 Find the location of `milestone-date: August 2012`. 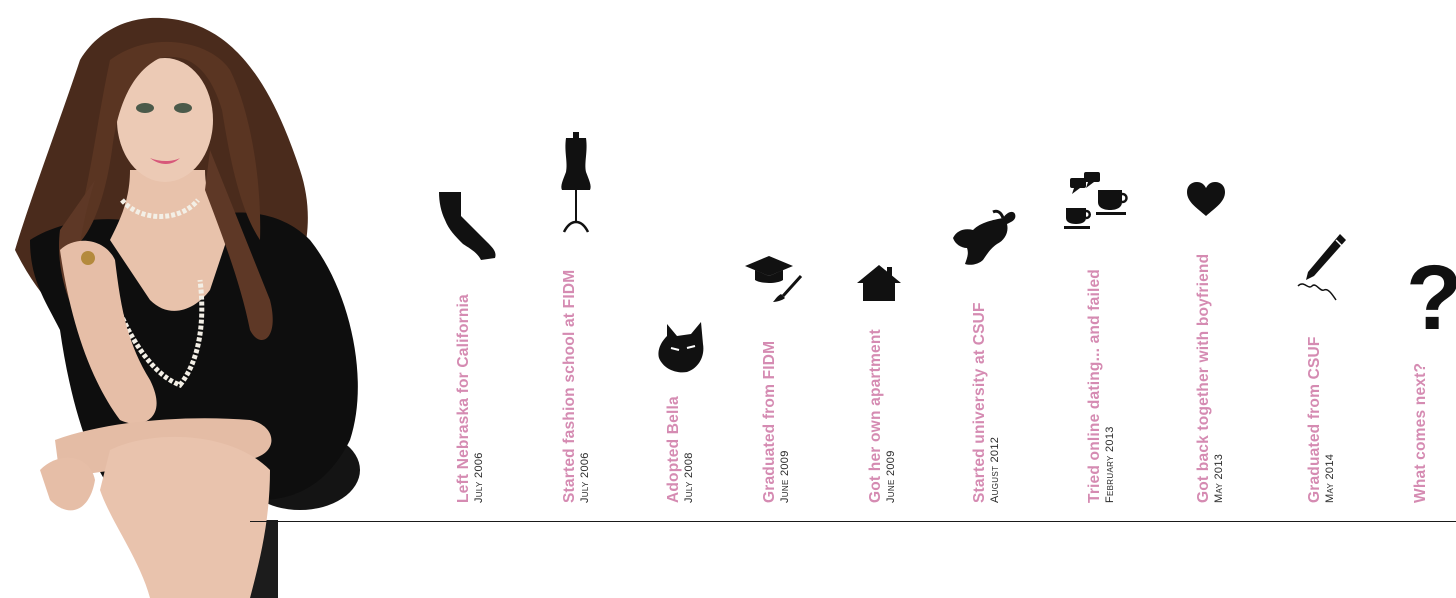

milestone-date: August 2012 is located at coordinates (995, 469).